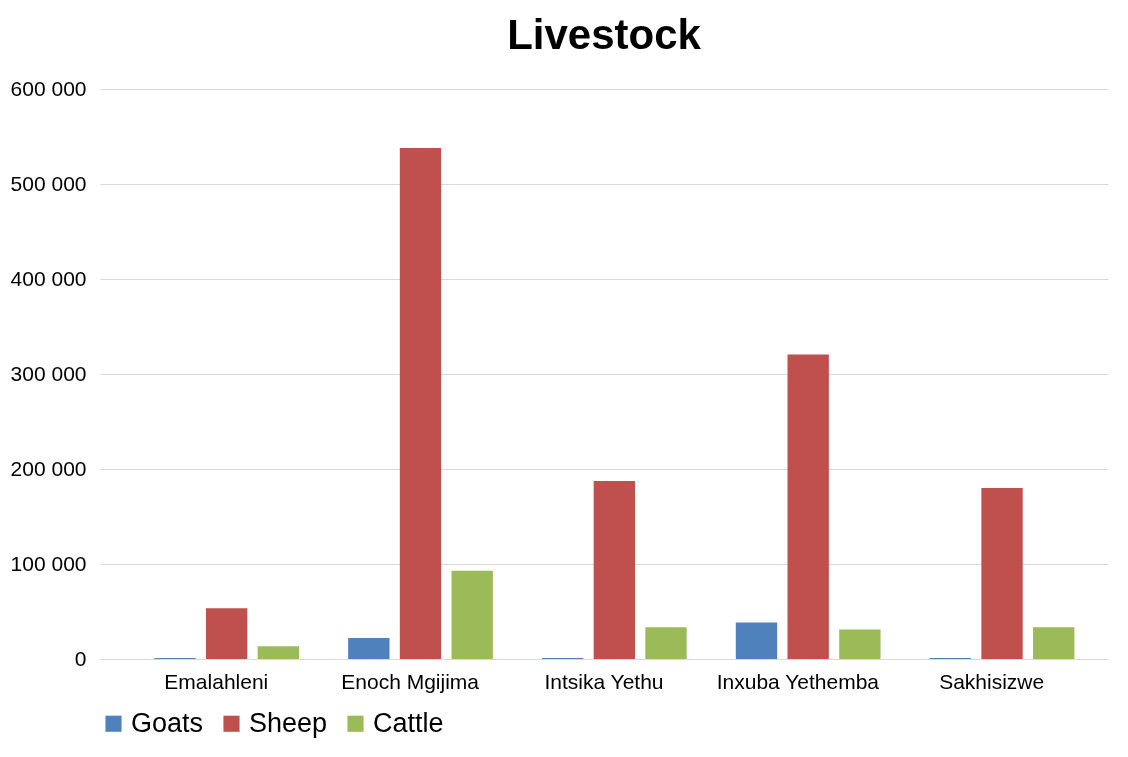  What do you see at coordinates (604, 681) in the screenshot?
I see `x-tick-label: Intsika Yethu` at bounding box center [604, 681].